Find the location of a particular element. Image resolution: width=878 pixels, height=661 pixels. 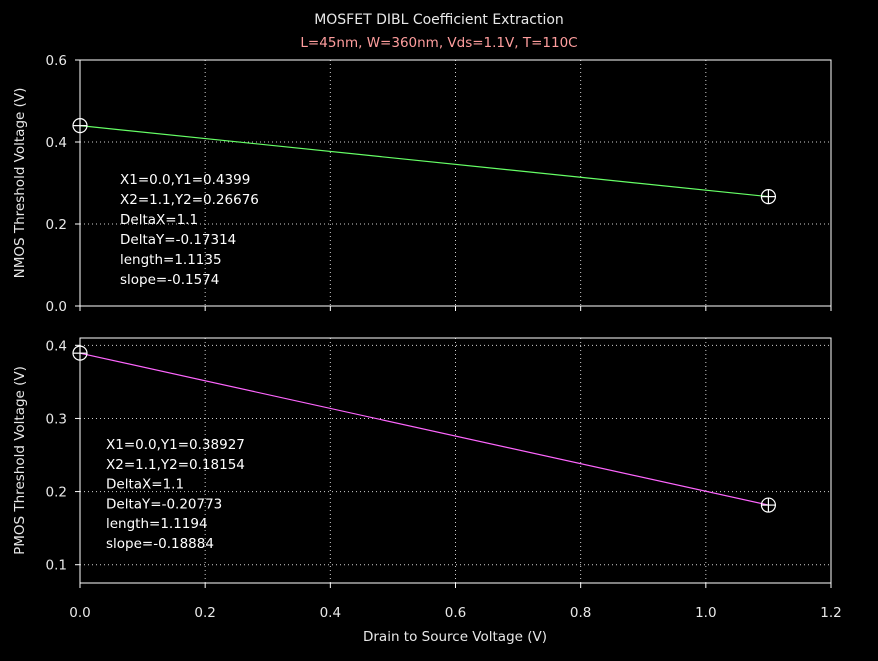

pmos-annotation-line-5: length=1.1194 is located at coordinates (157, 524).